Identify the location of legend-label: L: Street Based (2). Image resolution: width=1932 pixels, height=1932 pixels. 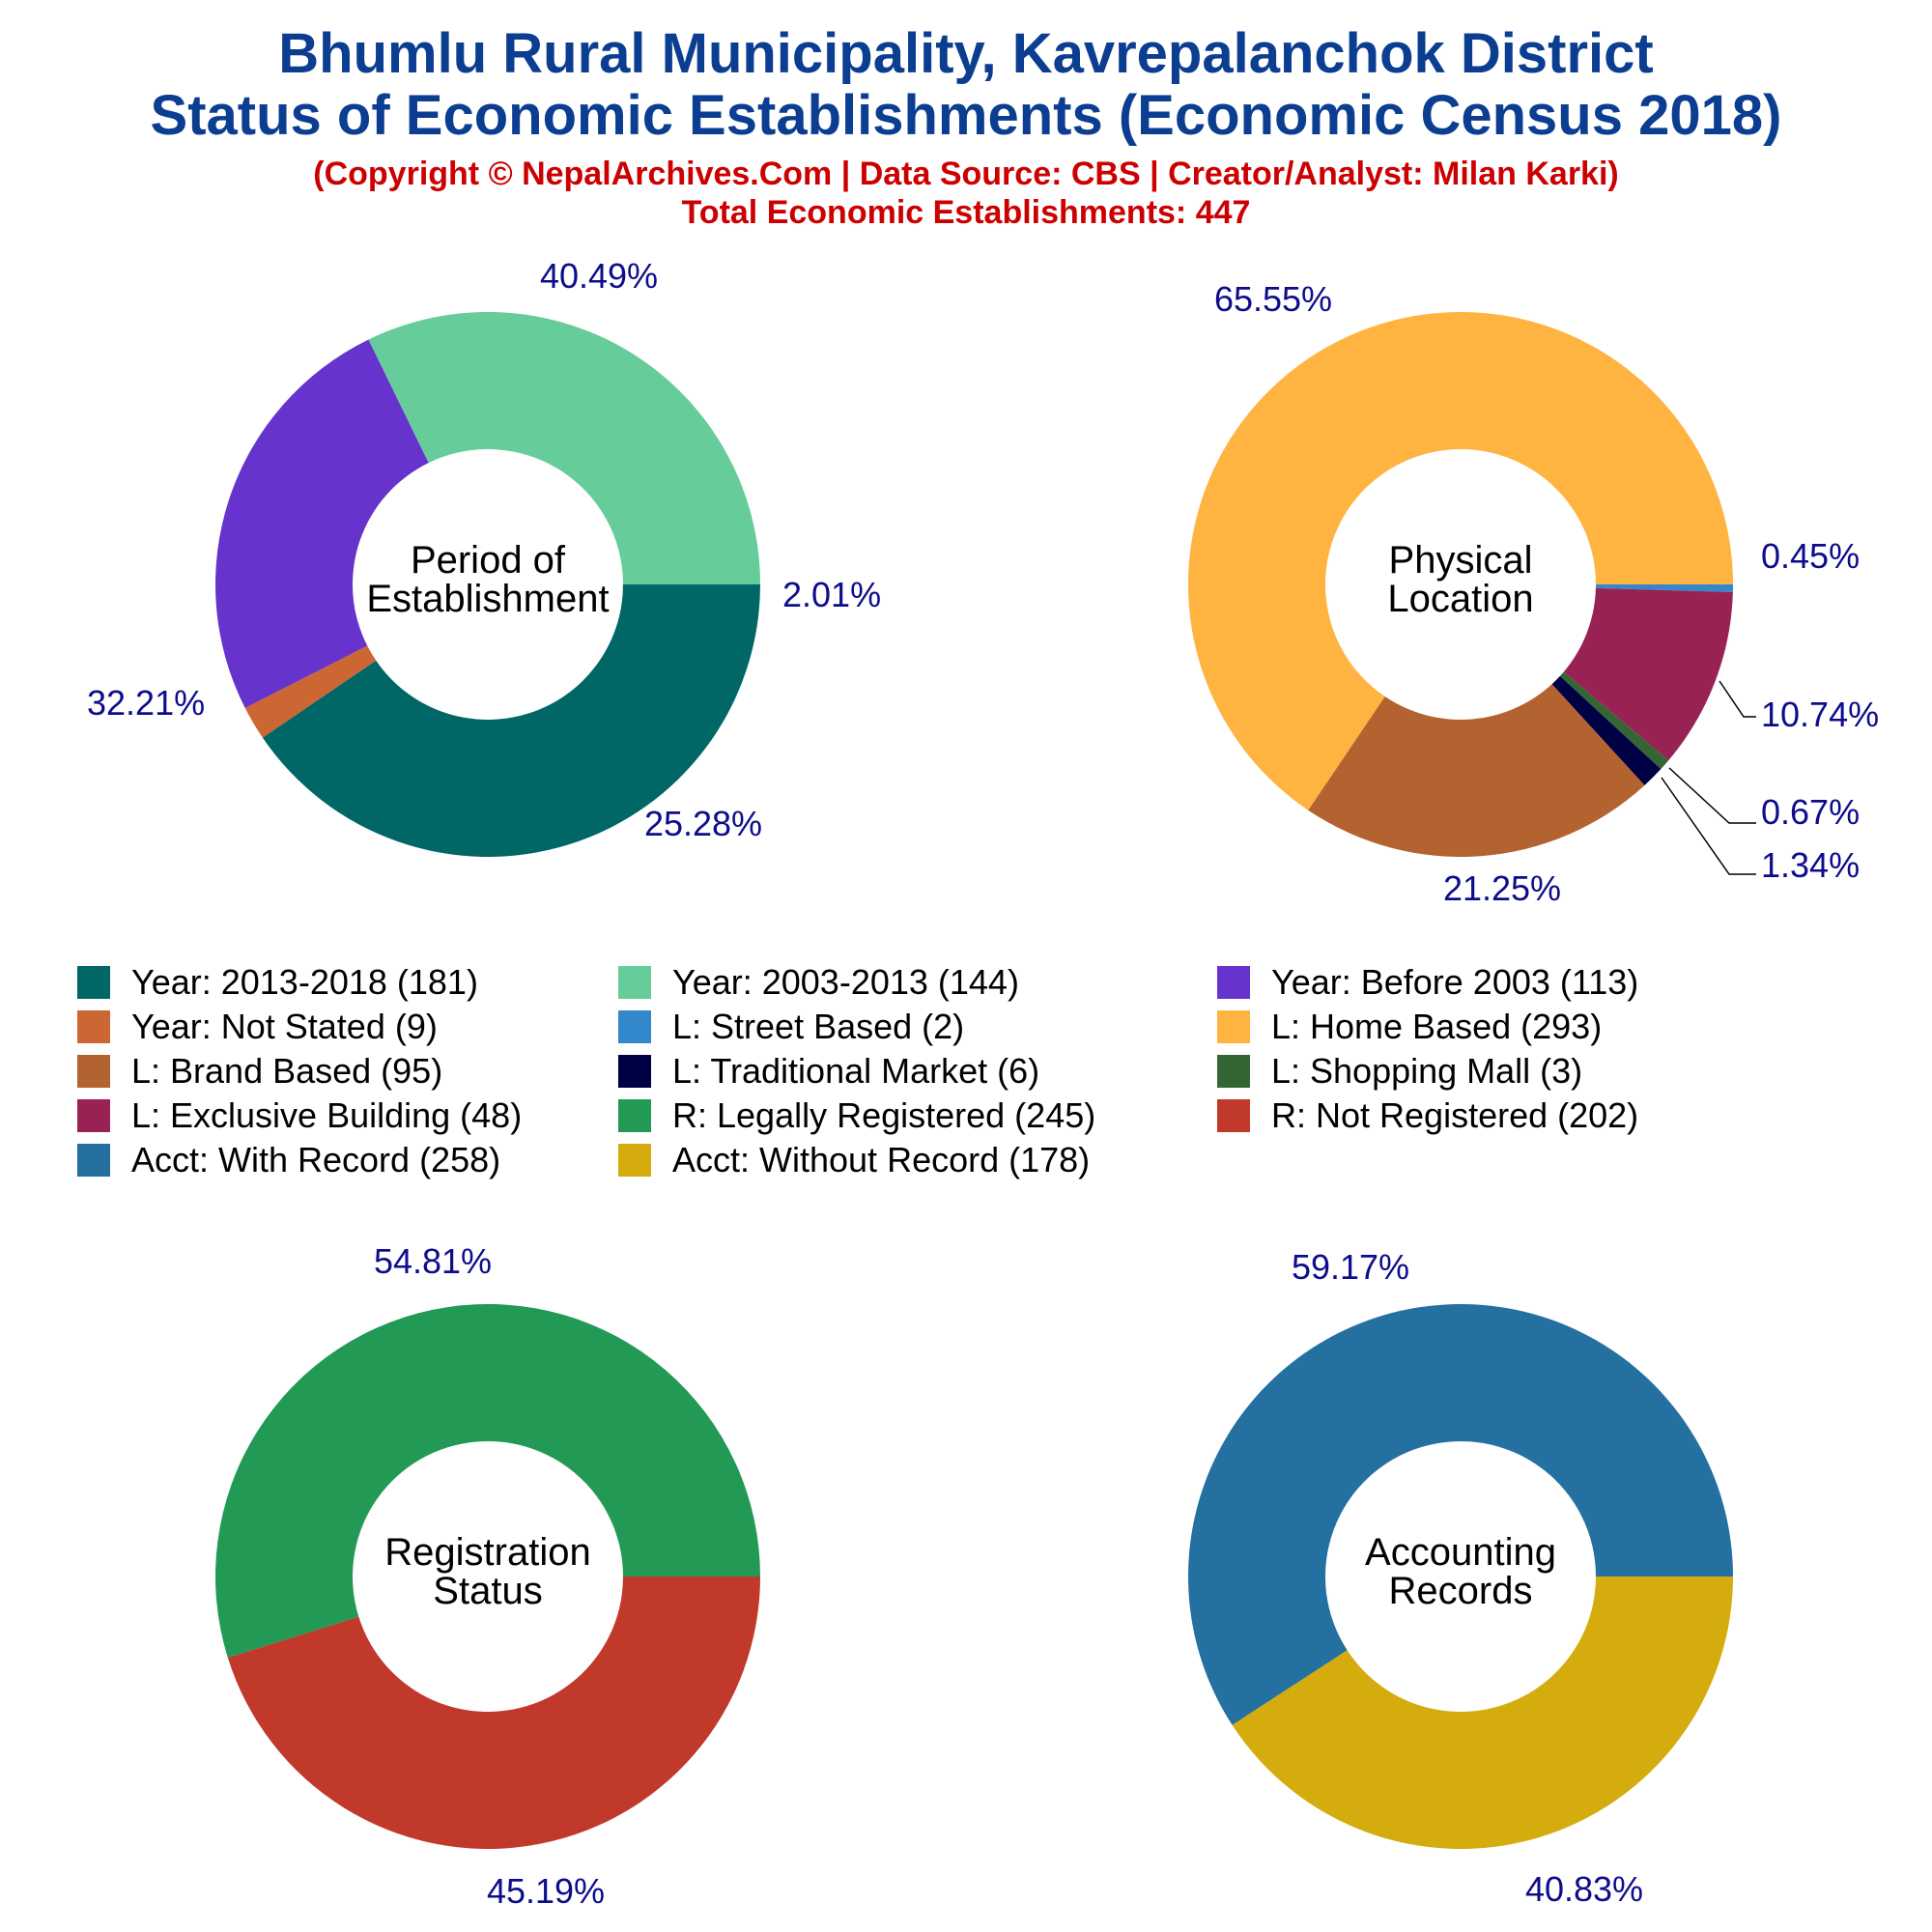
(818, 1026).